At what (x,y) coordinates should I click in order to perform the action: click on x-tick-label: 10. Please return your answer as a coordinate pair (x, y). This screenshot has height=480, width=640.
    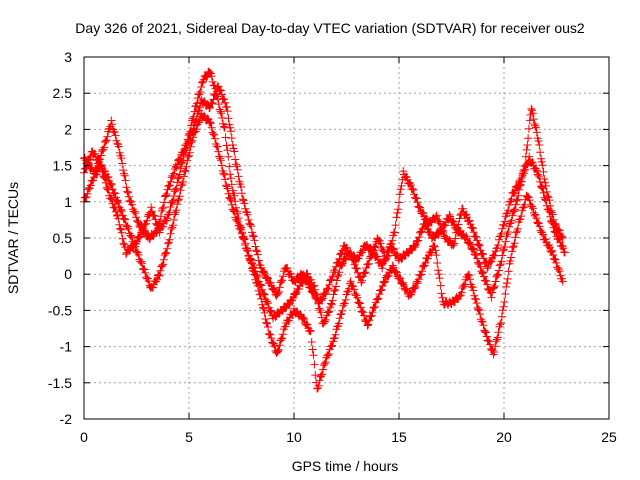
    Looking at the image, I should click on (294, 437).